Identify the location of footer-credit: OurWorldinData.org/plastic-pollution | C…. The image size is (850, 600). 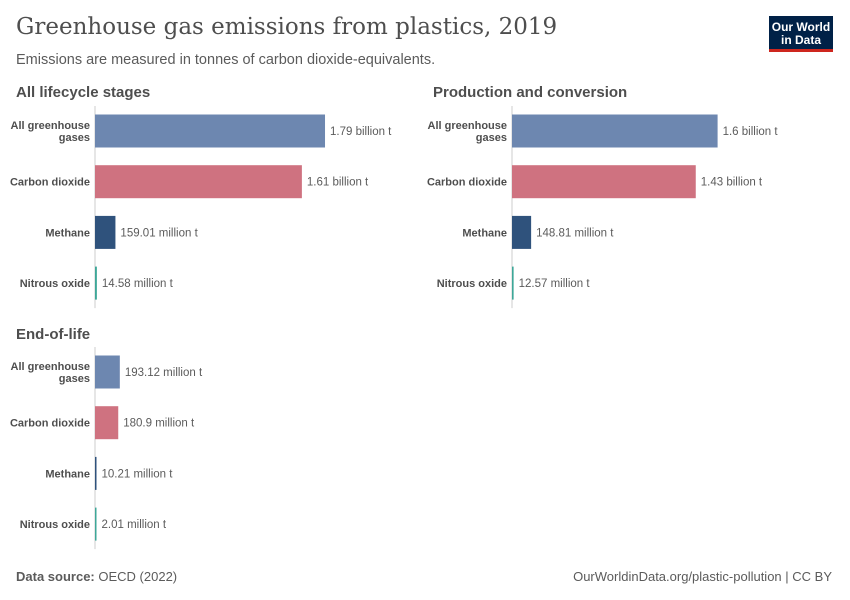
(702, 576).